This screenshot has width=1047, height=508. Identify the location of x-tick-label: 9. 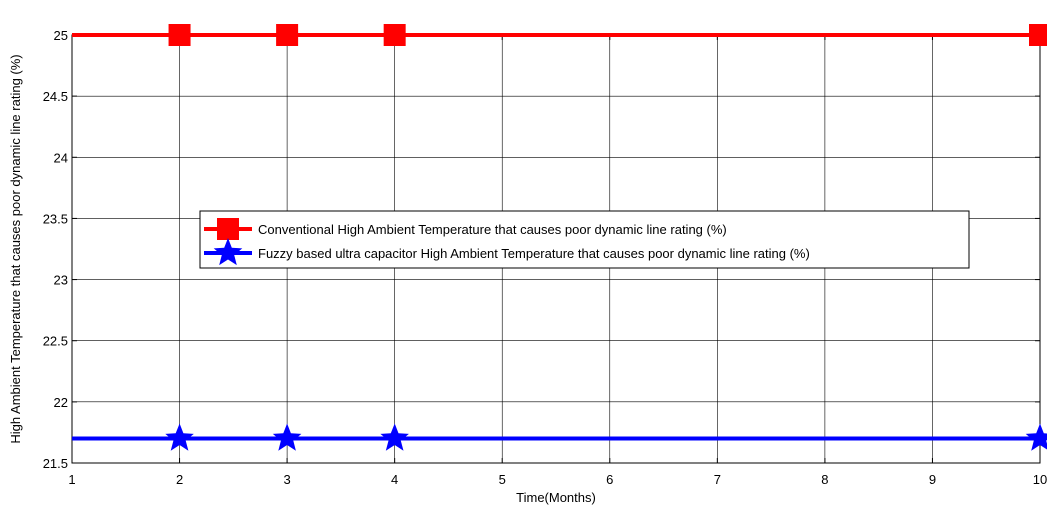
(932, 479).